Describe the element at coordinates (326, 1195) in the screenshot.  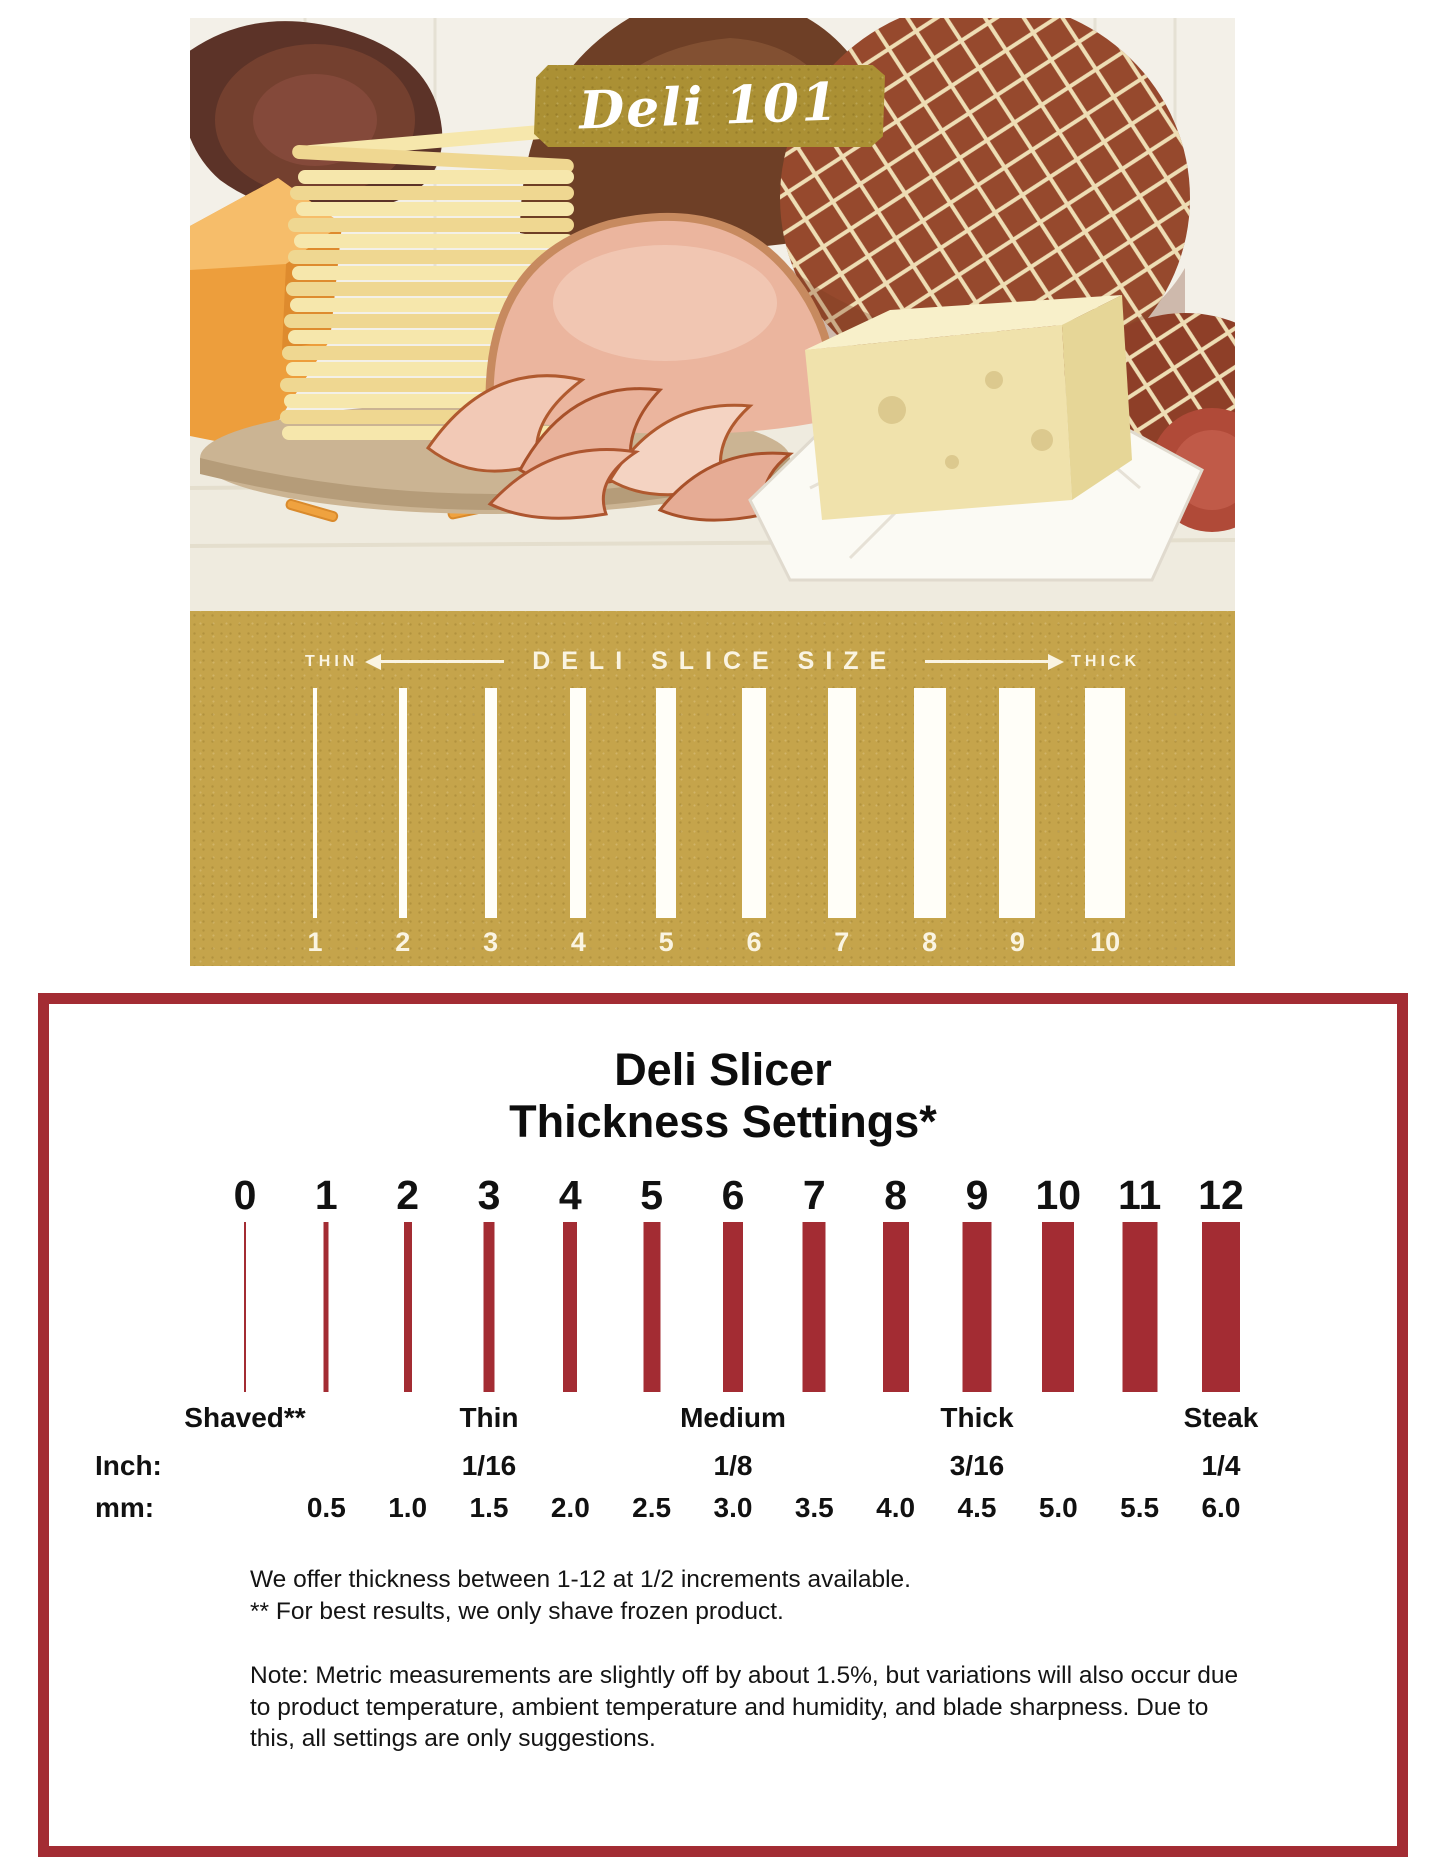
I see `setting-number-1: 1` at that location.